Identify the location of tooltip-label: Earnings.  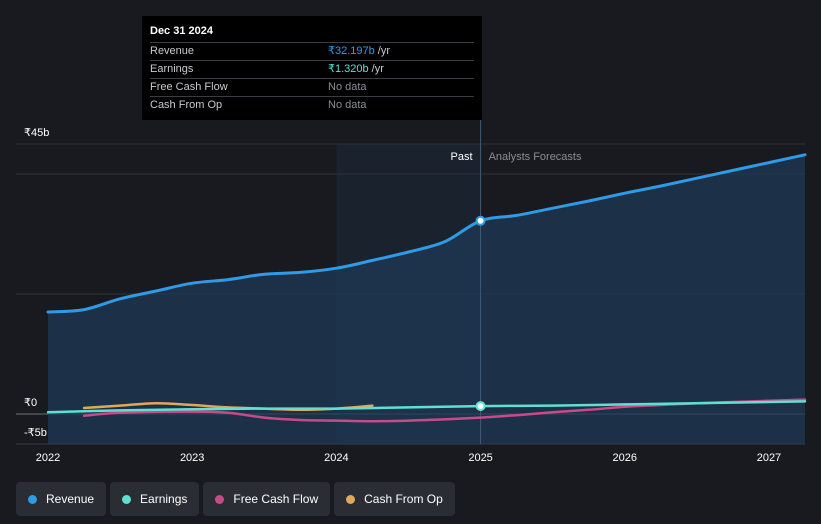
(172, 69).